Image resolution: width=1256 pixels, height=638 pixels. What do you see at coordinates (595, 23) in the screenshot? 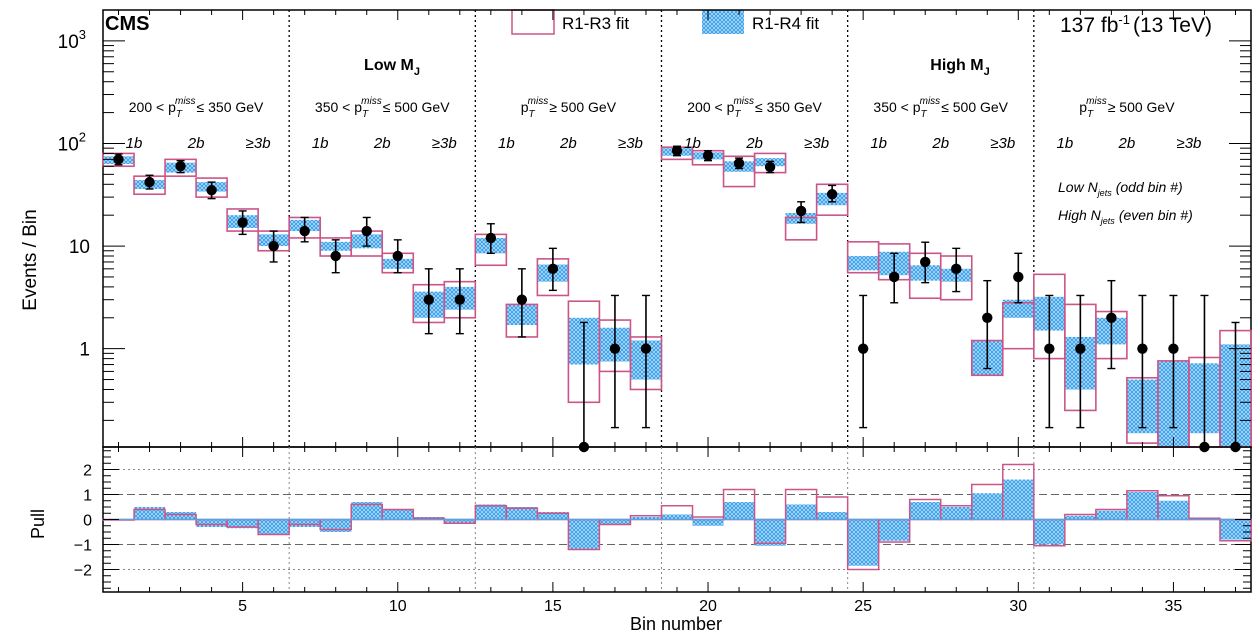
I see `legend-r1r3-label: R1-R3 fit` at bounding box center [595, 23].